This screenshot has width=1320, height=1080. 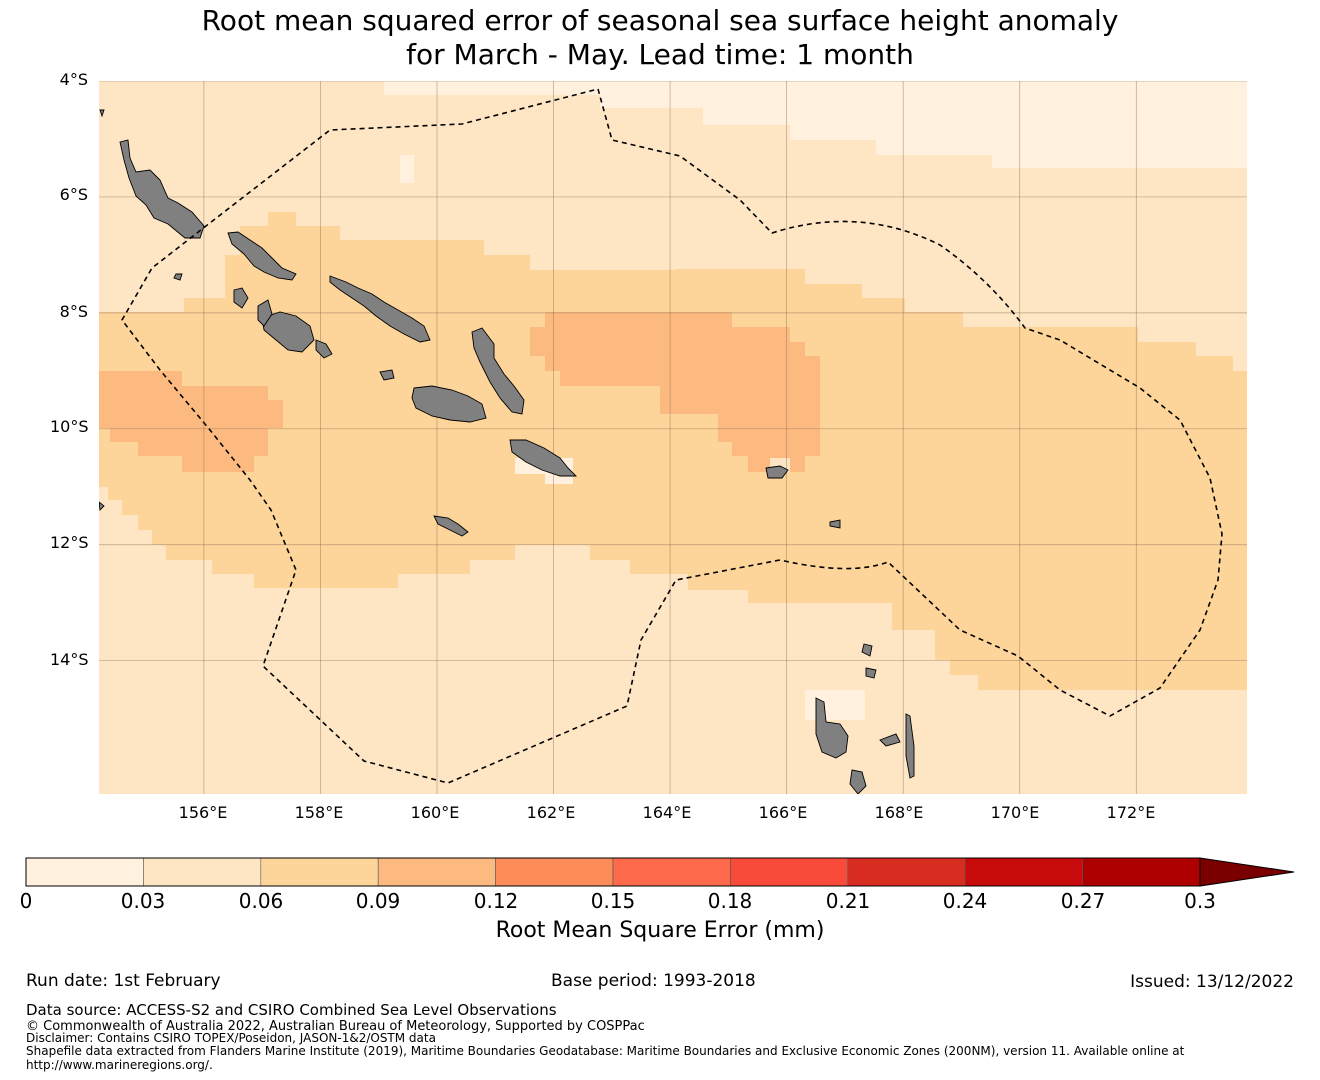 I want to click on island-florida, so click(x=387, y=375).